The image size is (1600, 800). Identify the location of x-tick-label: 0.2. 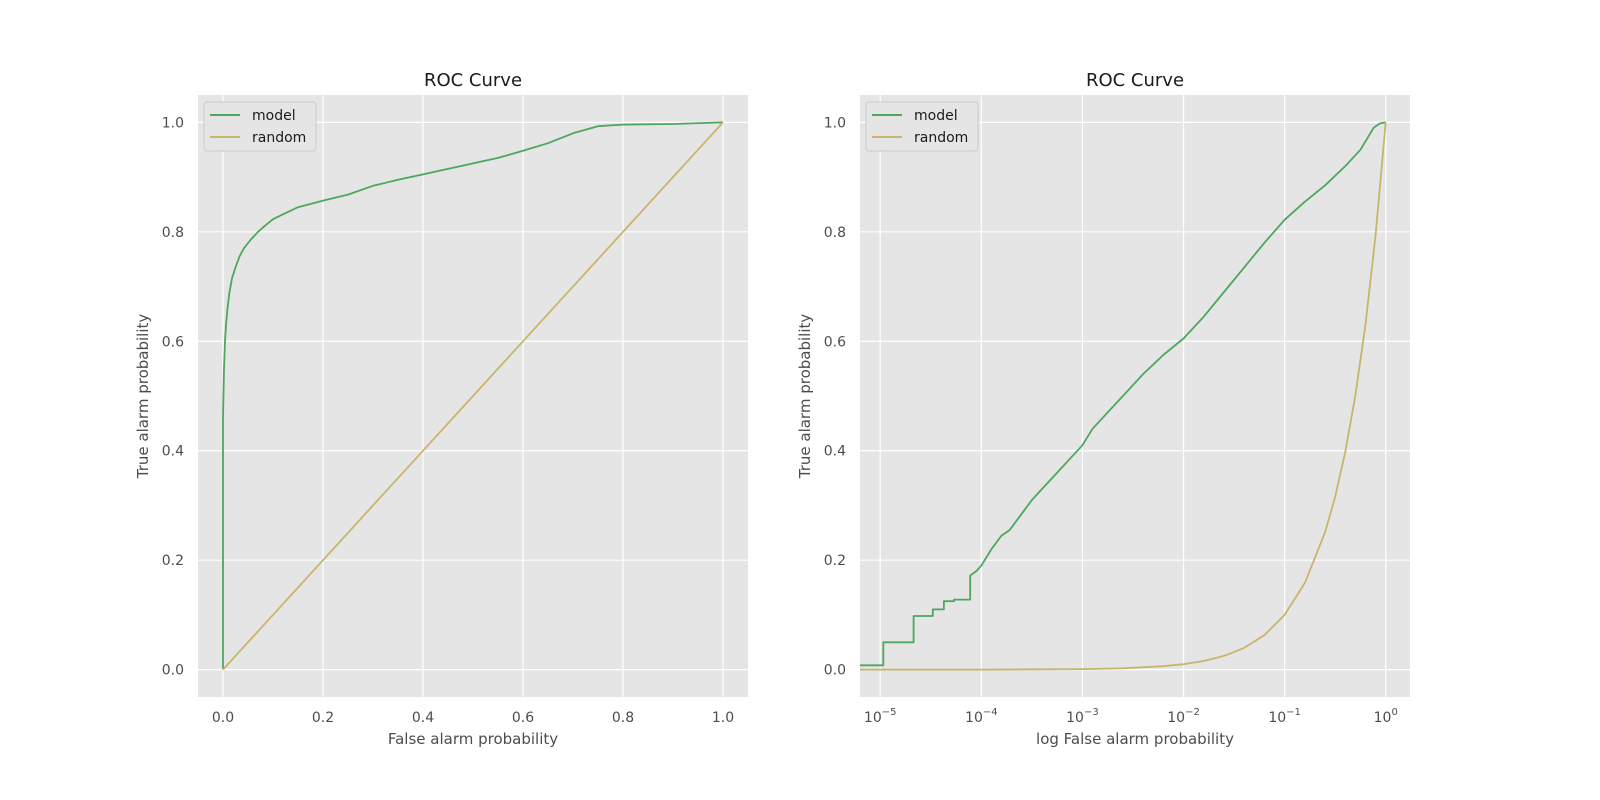
(323, 718).